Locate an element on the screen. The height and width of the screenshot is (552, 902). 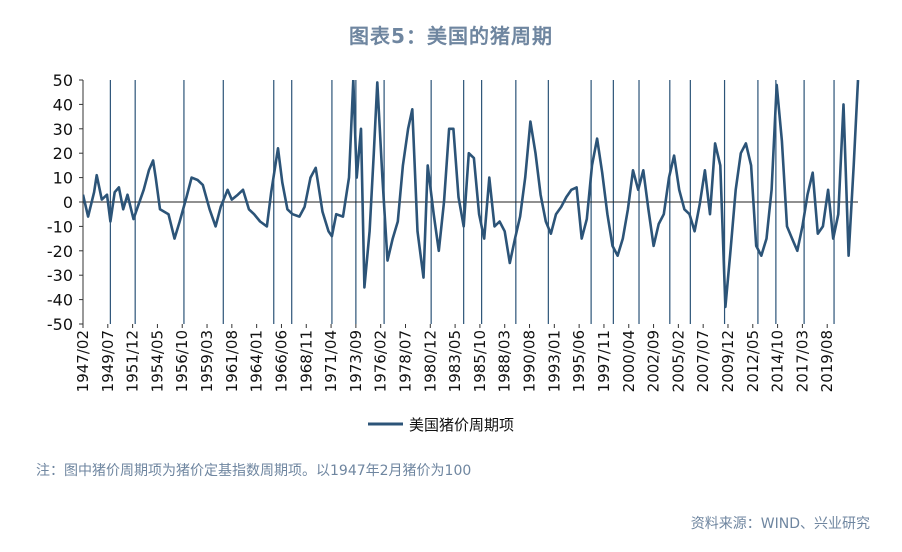
x-tick-label: 1971/04 is located at coordinates (331, 361).